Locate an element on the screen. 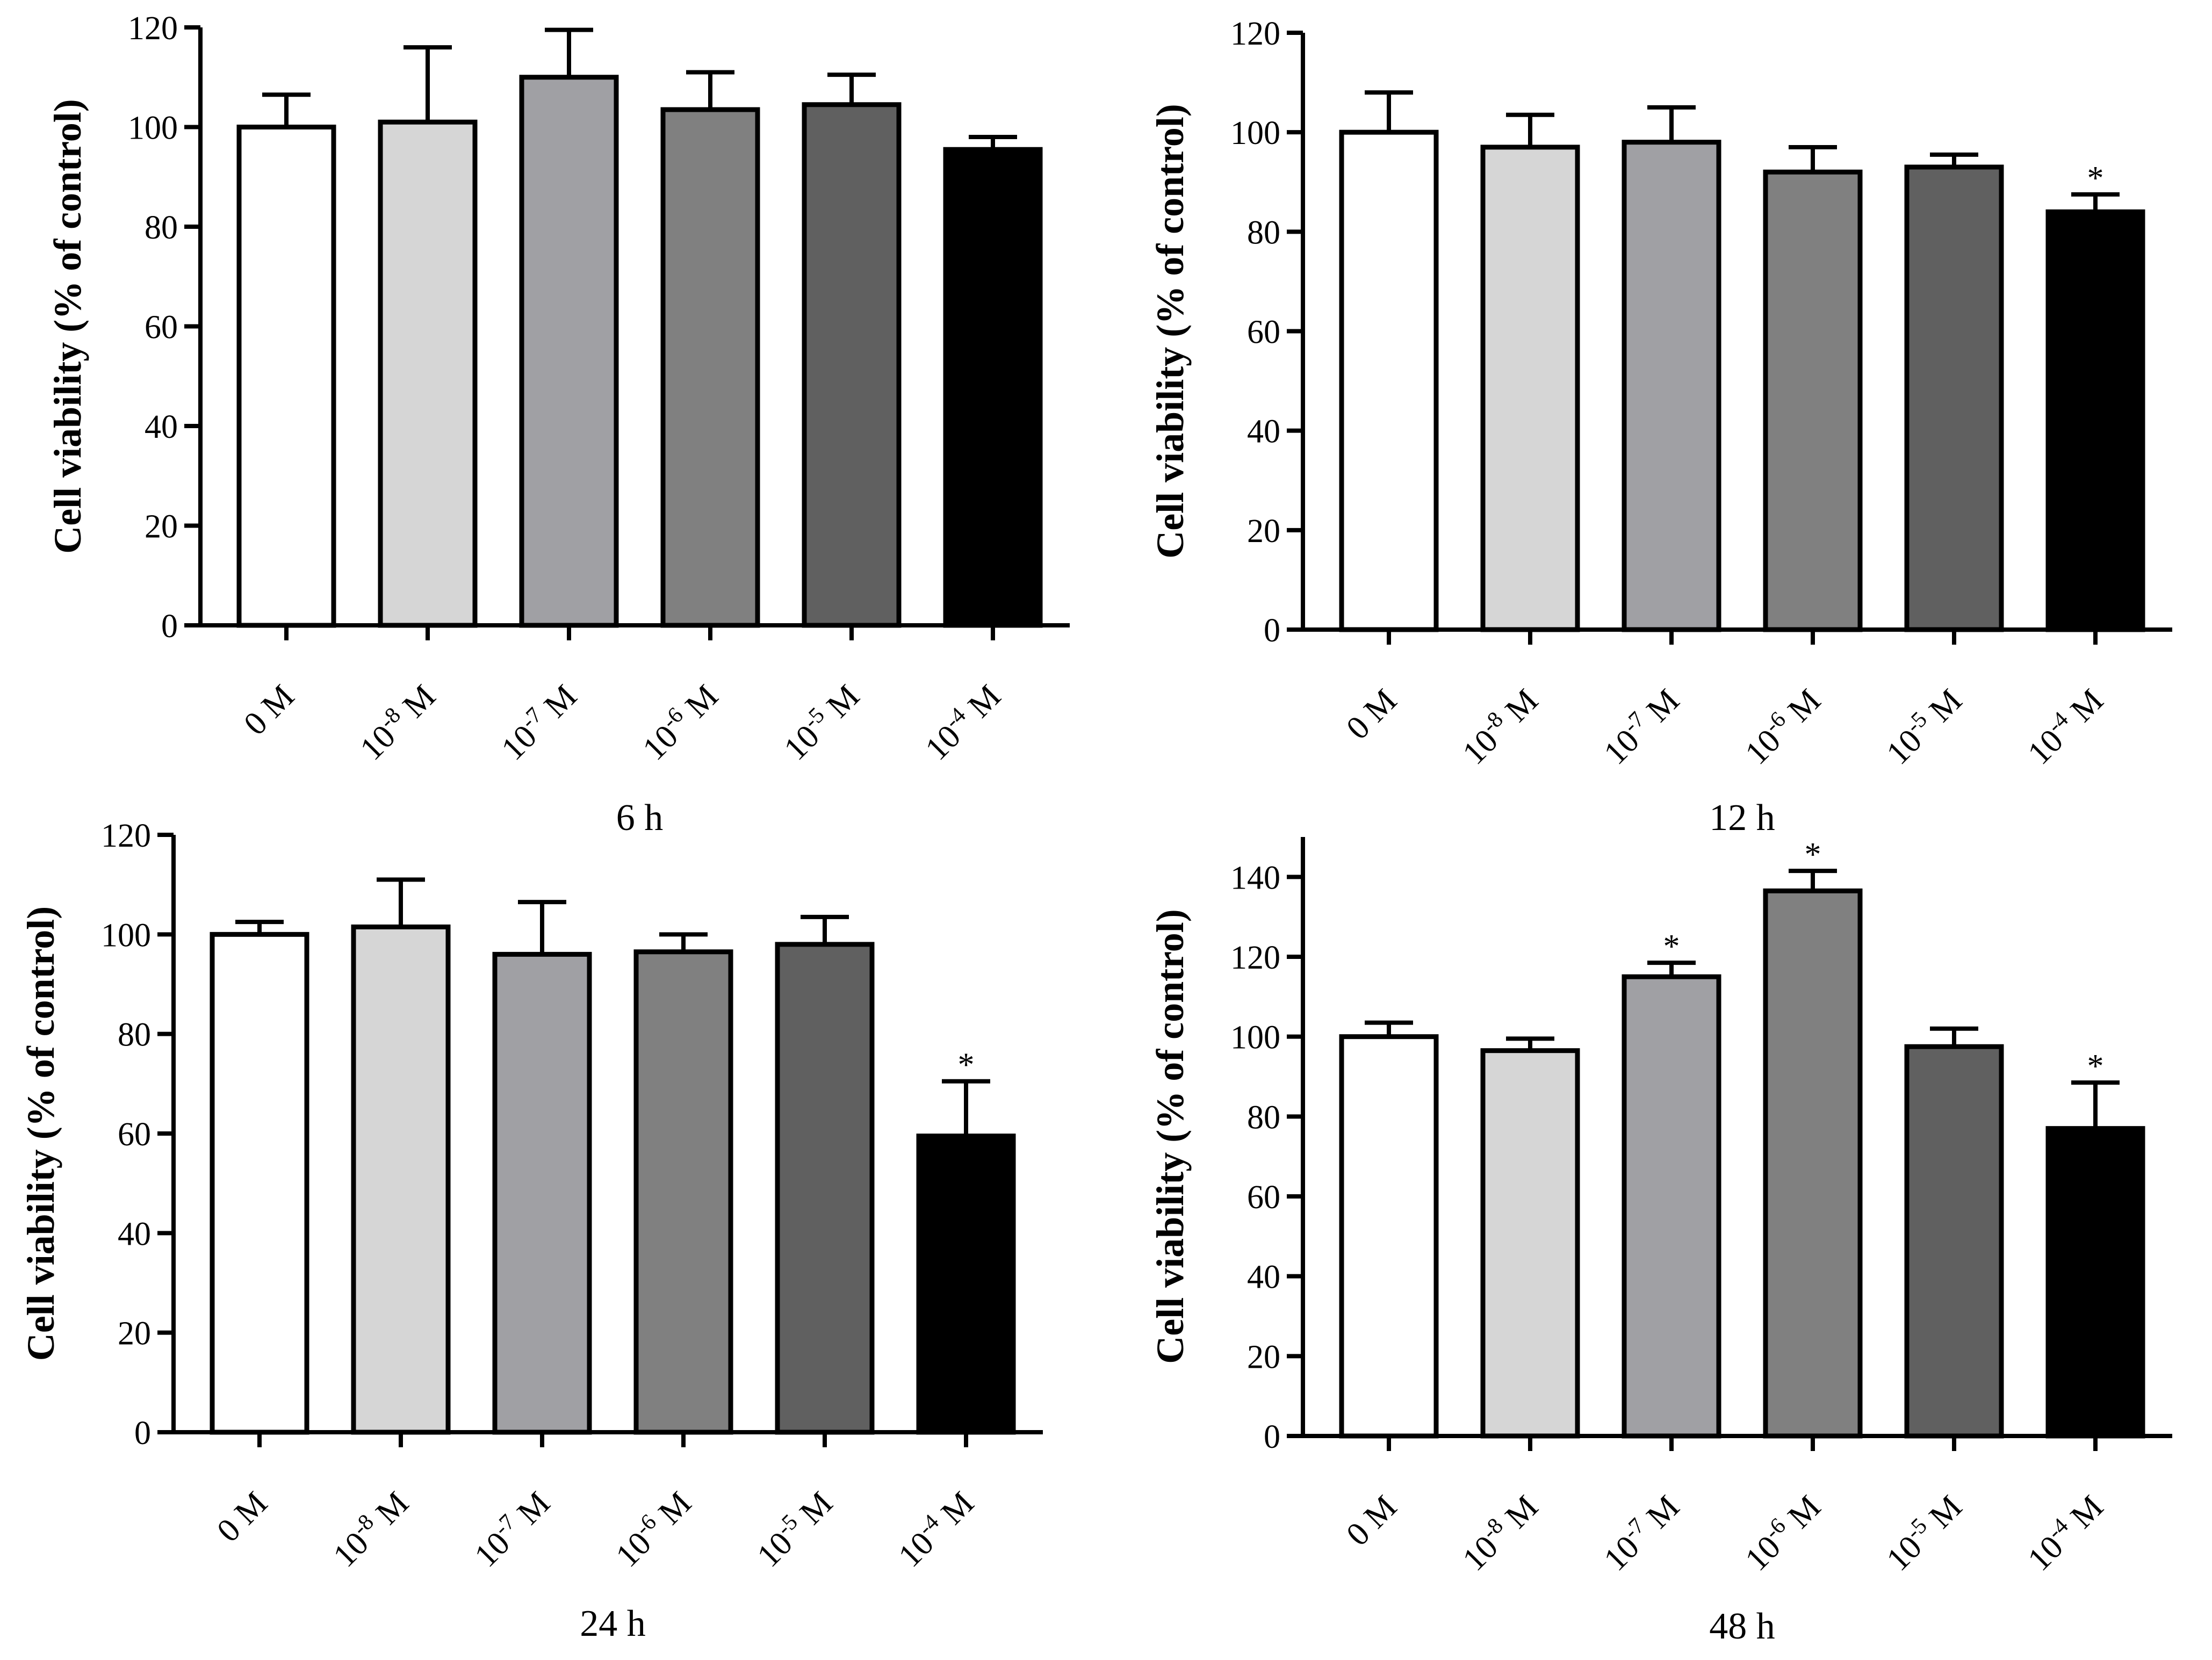 This screenshot has height=1660, width=2212. panel-title: 6 h is located at coordinates (640, 818).